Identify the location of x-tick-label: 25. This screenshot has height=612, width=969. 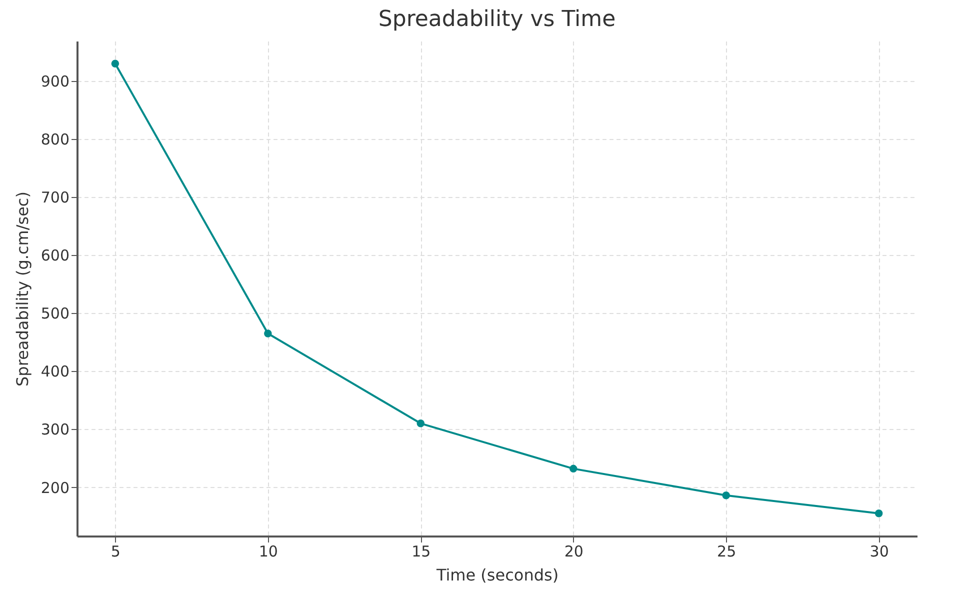
(726, 551).